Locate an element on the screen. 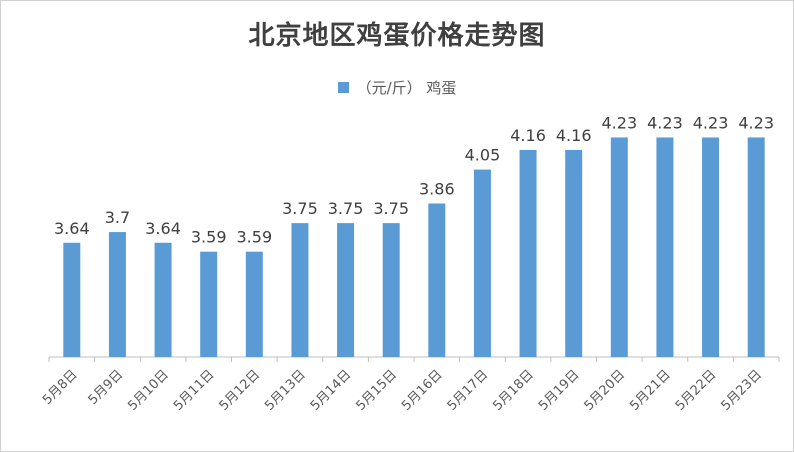 This screenshot has height=452, width=794. x-tick-label: 5月10日 is located at coordinates (148, 390).